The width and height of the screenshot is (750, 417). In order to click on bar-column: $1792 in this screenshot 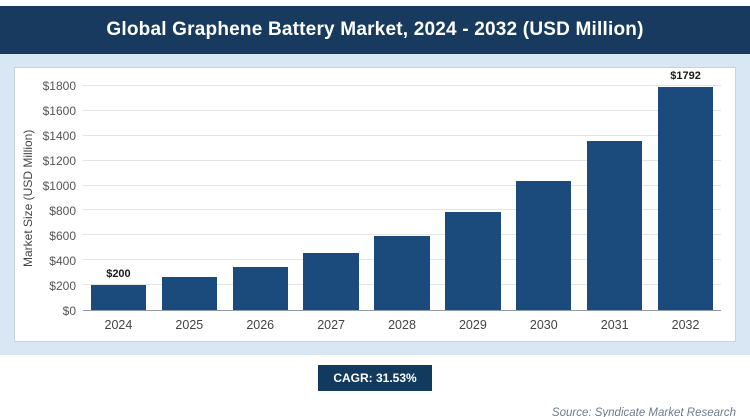, I will do `click(685, 190)`.